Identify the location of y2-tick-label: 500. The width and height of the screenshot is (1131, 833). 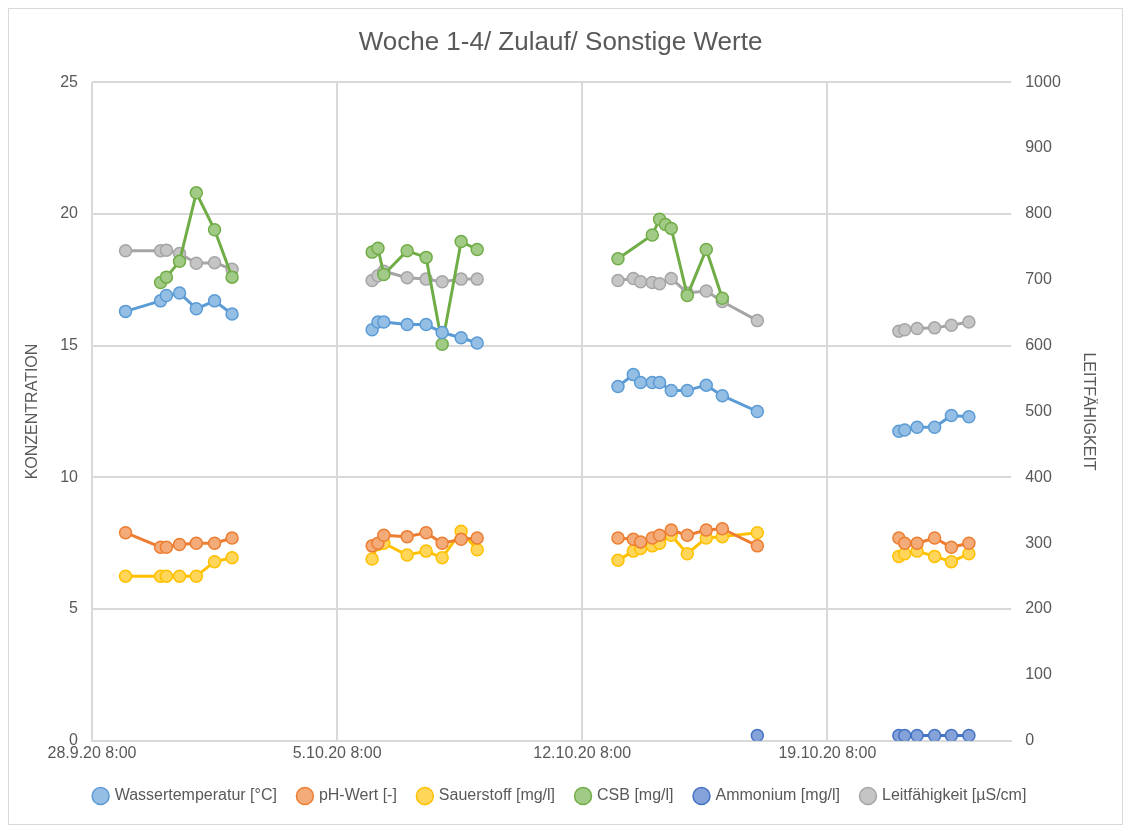
(1038, 410).